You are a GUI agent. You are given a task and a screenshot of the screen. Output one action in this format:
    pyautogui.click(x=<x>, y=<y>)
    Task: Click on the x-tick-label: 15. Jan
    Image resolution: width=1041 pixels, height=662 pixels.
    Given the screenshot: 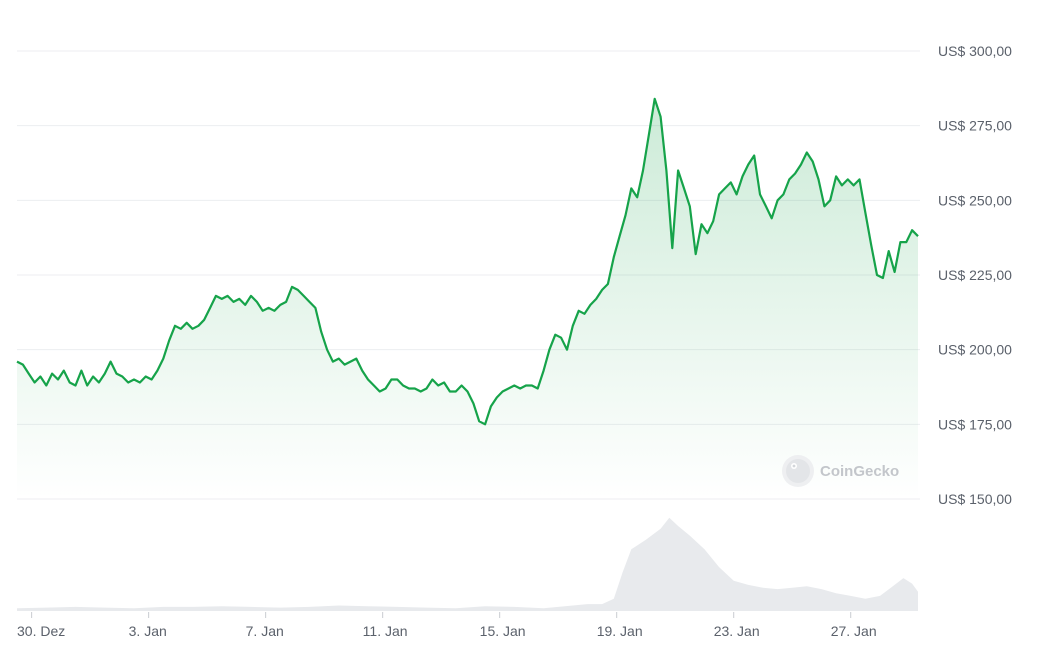 What is the action you would take?
    pyautogui.click(x=503, y=631)
    